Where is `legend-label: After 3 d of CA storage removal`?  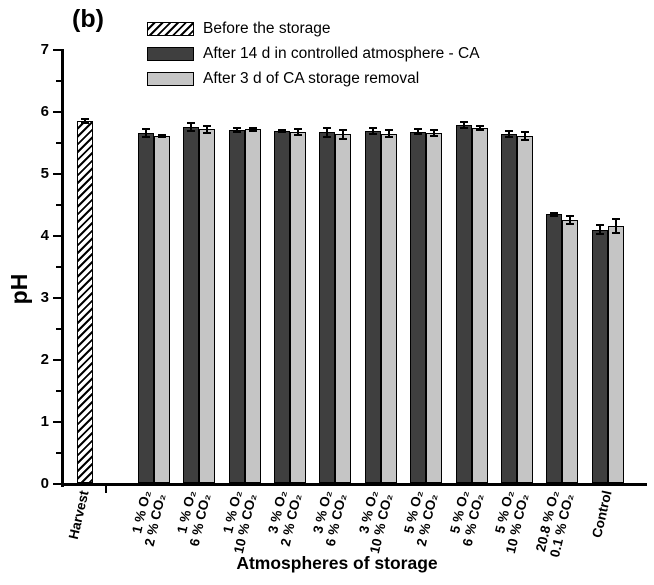
legend-label: After 3 d of CA storage removal is located at coordinates (311, 78).